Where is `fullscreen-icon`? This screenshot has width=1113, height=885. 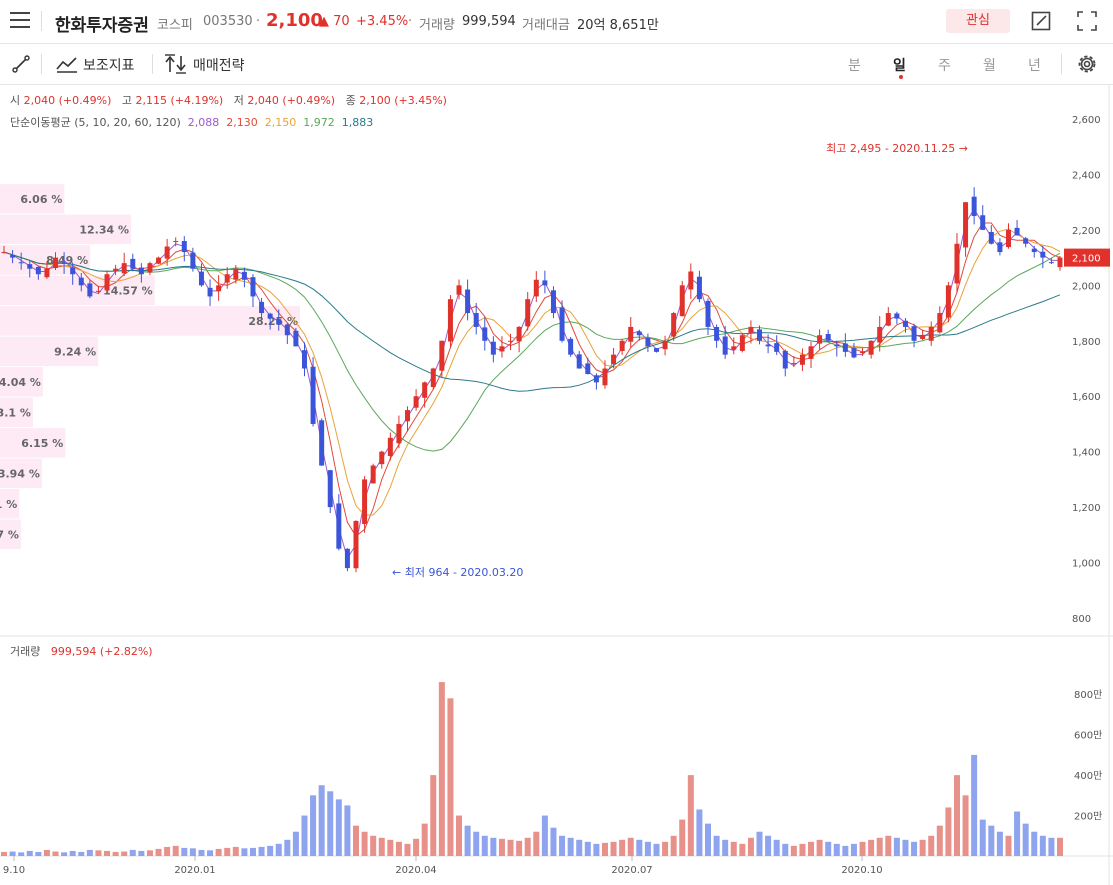 fullscreen-icon is located at coordinates (1087, 21).